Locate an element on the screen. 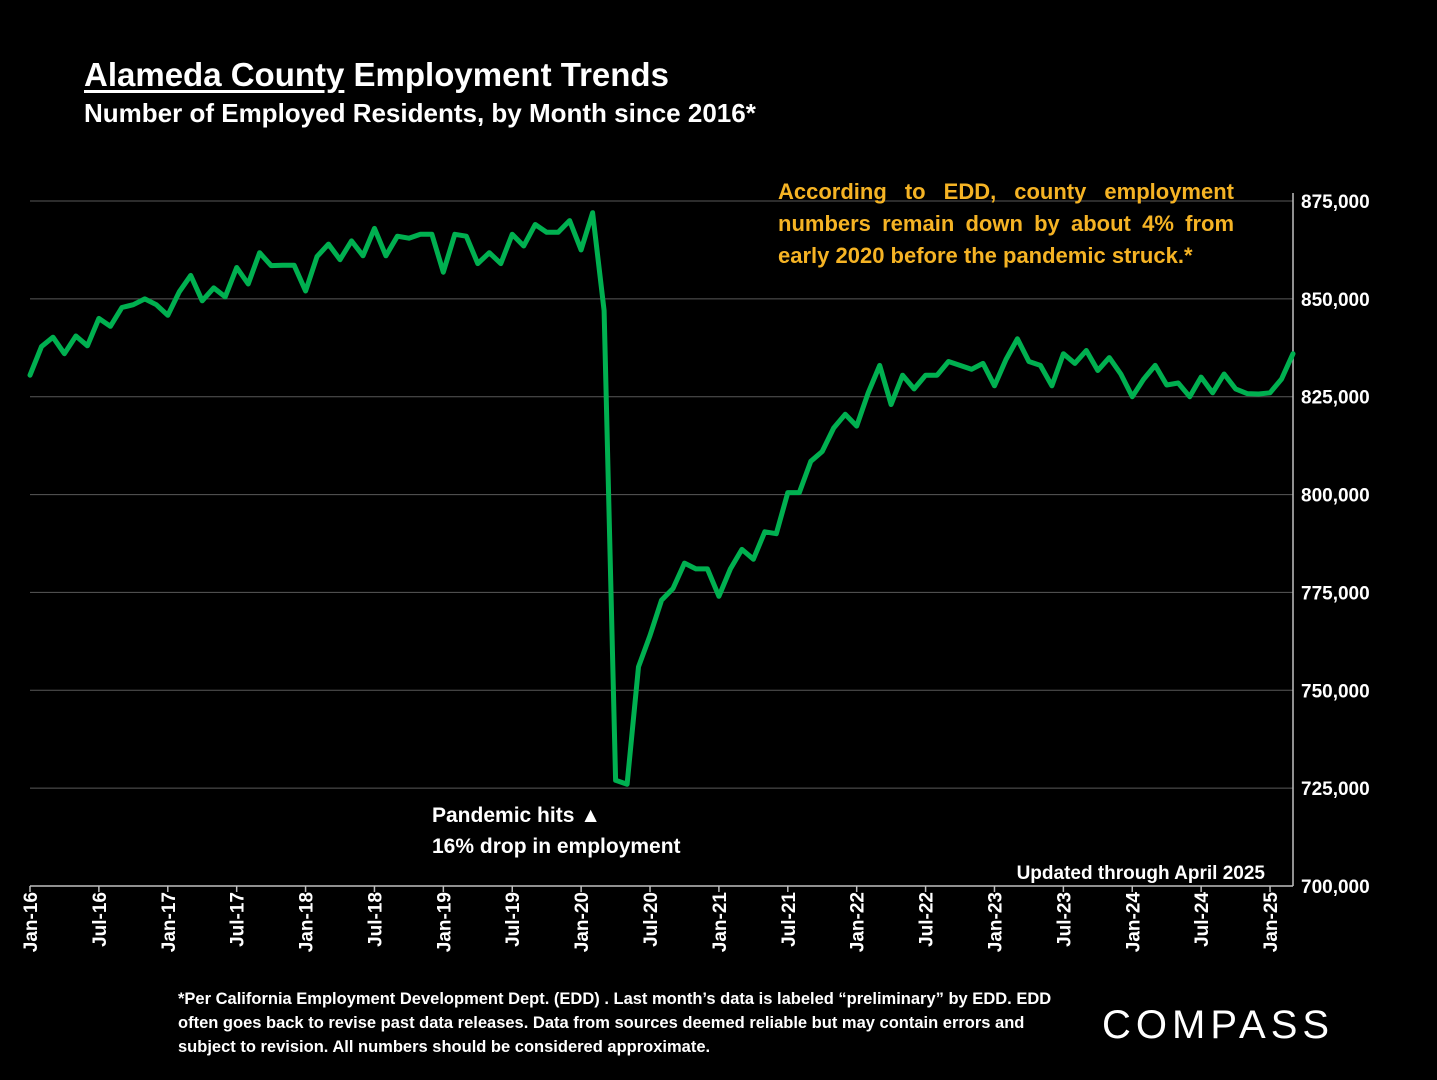  x-tick-label: Jan-25 is located at coordinates (1271, 922).